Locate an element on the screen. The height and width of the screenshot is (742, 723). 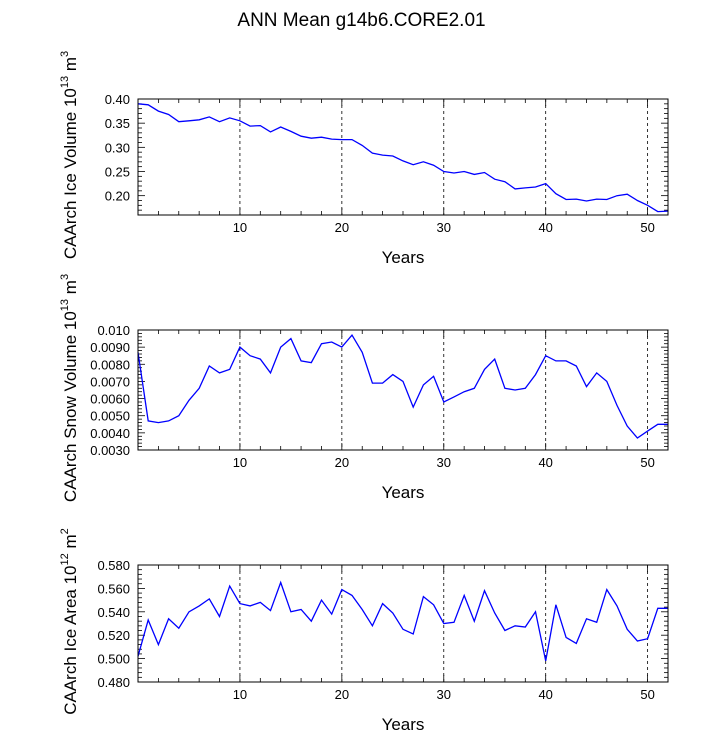
y-axis-title: CAArch Ice Volume 1013 m3 is located at coordinates (69, 155).